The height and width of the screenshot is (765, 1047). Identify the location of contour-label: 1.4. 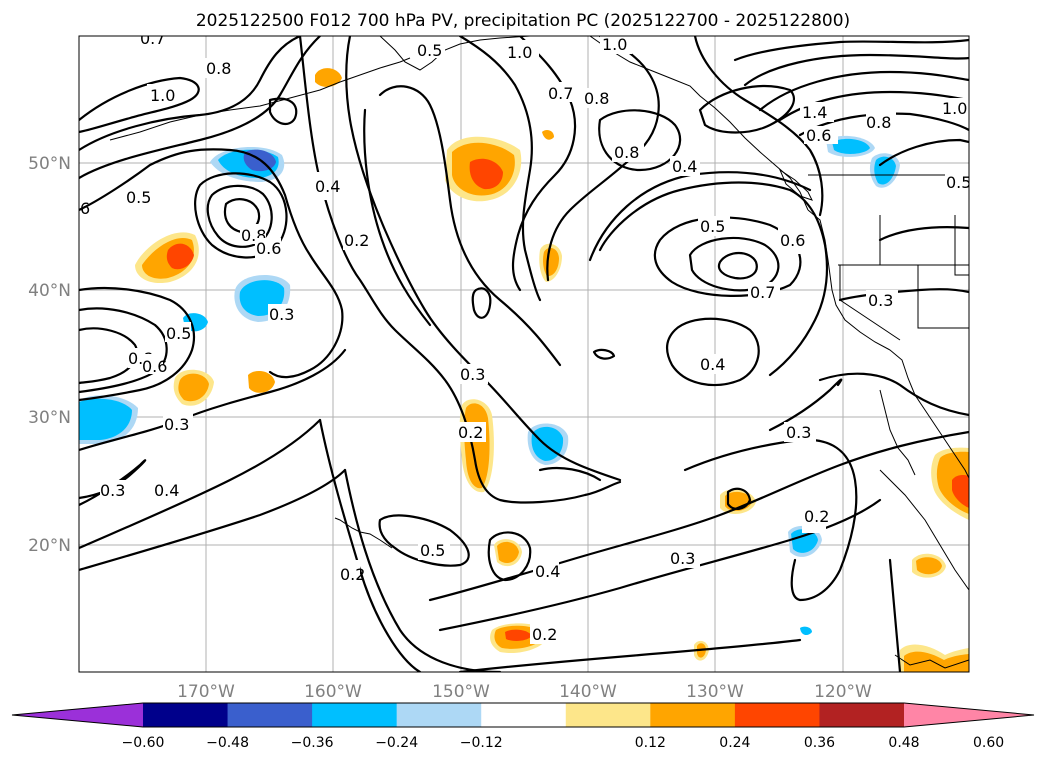
(814, 112).